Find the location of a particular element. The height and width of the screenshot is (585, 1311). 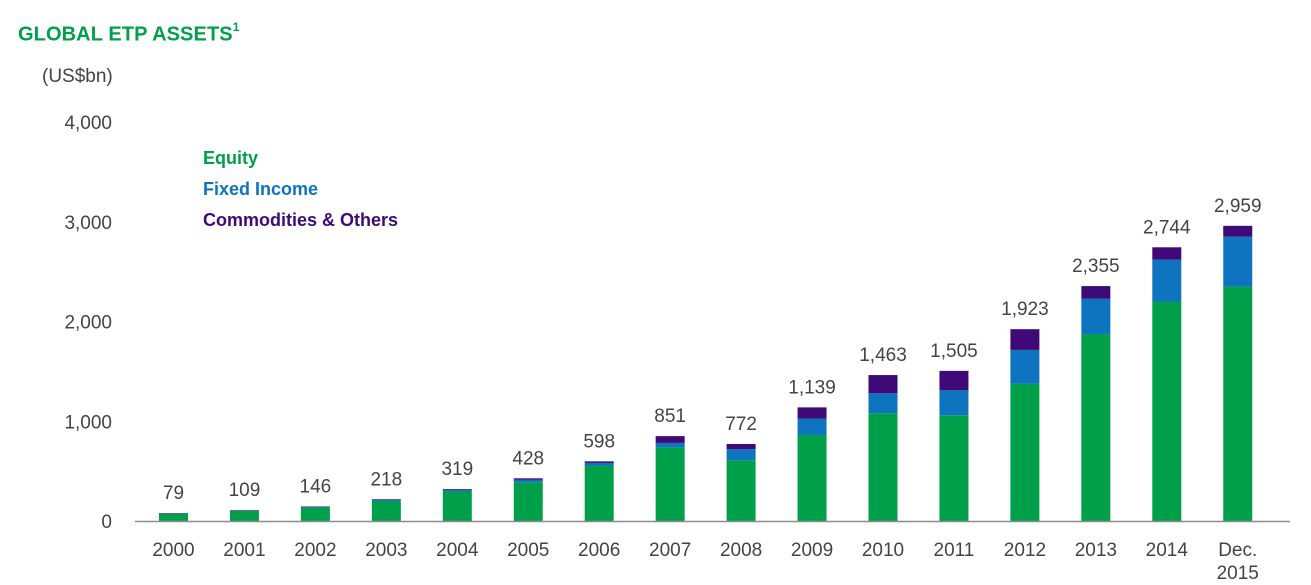

x-tick-label: 2011 is located at coordinates (954, 550).